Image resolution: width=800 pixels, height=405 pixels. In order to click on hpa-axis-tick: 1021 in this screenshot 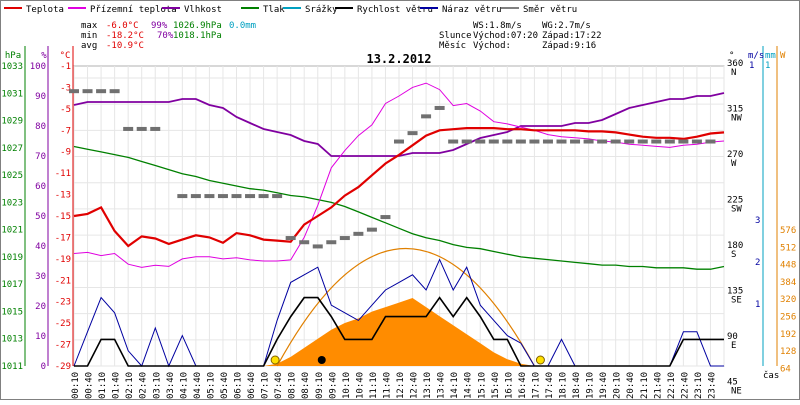, I will do `click(12, 231)`.